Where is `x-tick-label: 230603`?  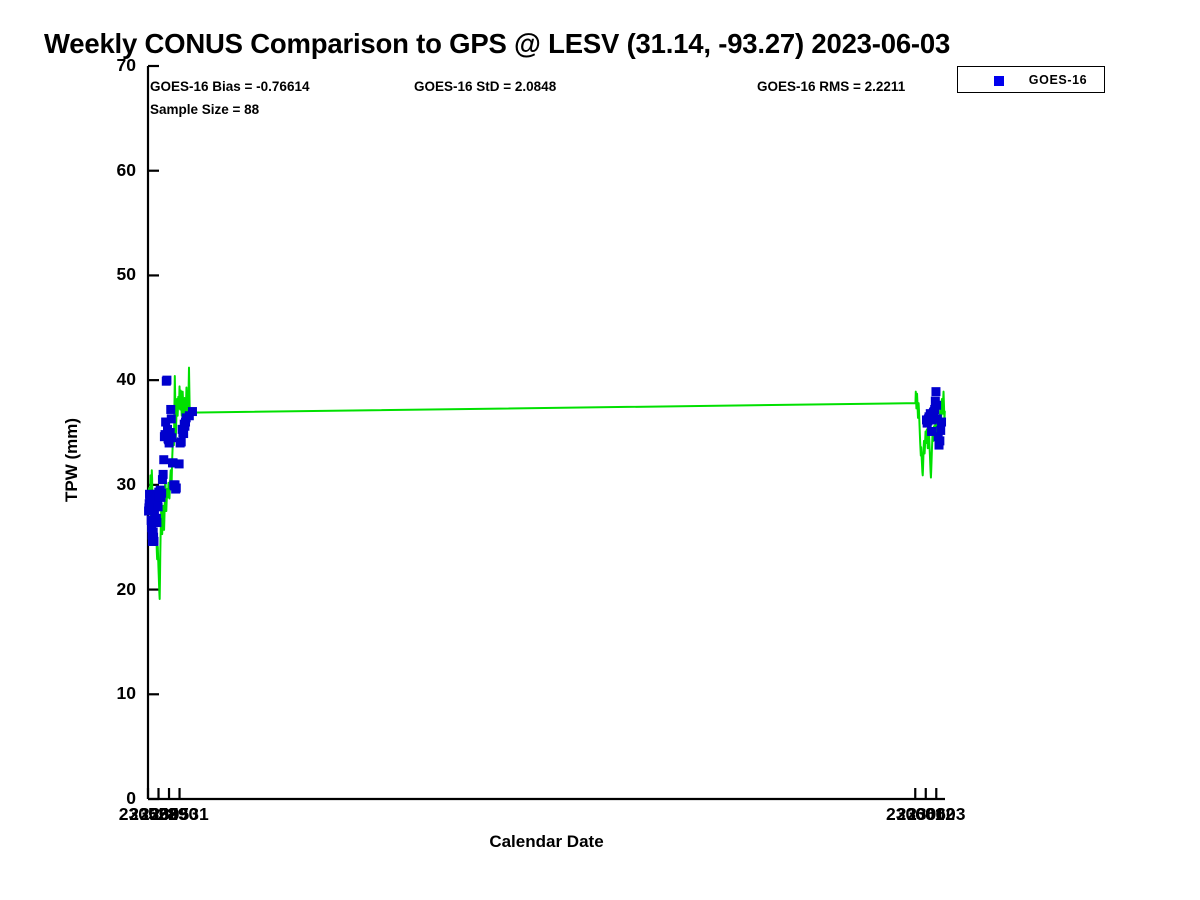
x-tick-label: 230603 is located at coordinates (936, 814).